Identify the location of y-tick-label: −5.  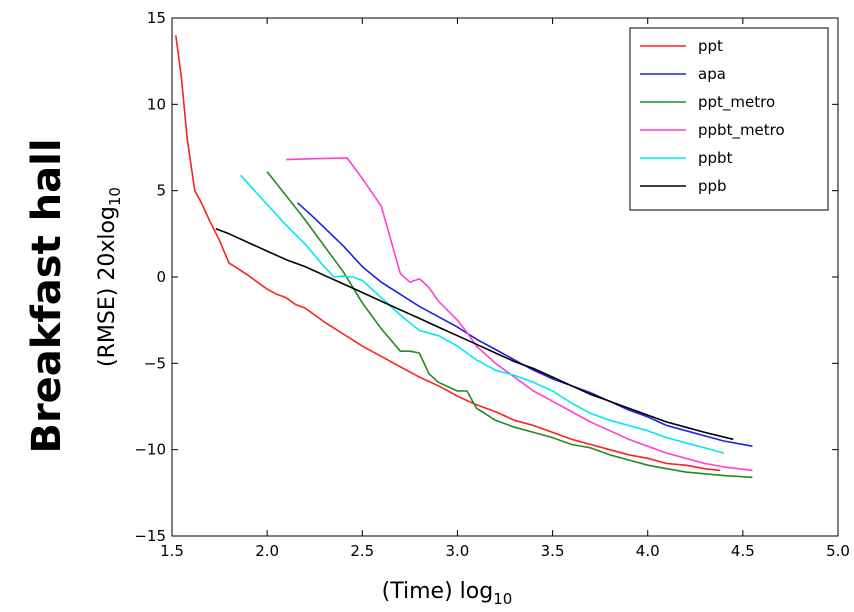
(155, 363).